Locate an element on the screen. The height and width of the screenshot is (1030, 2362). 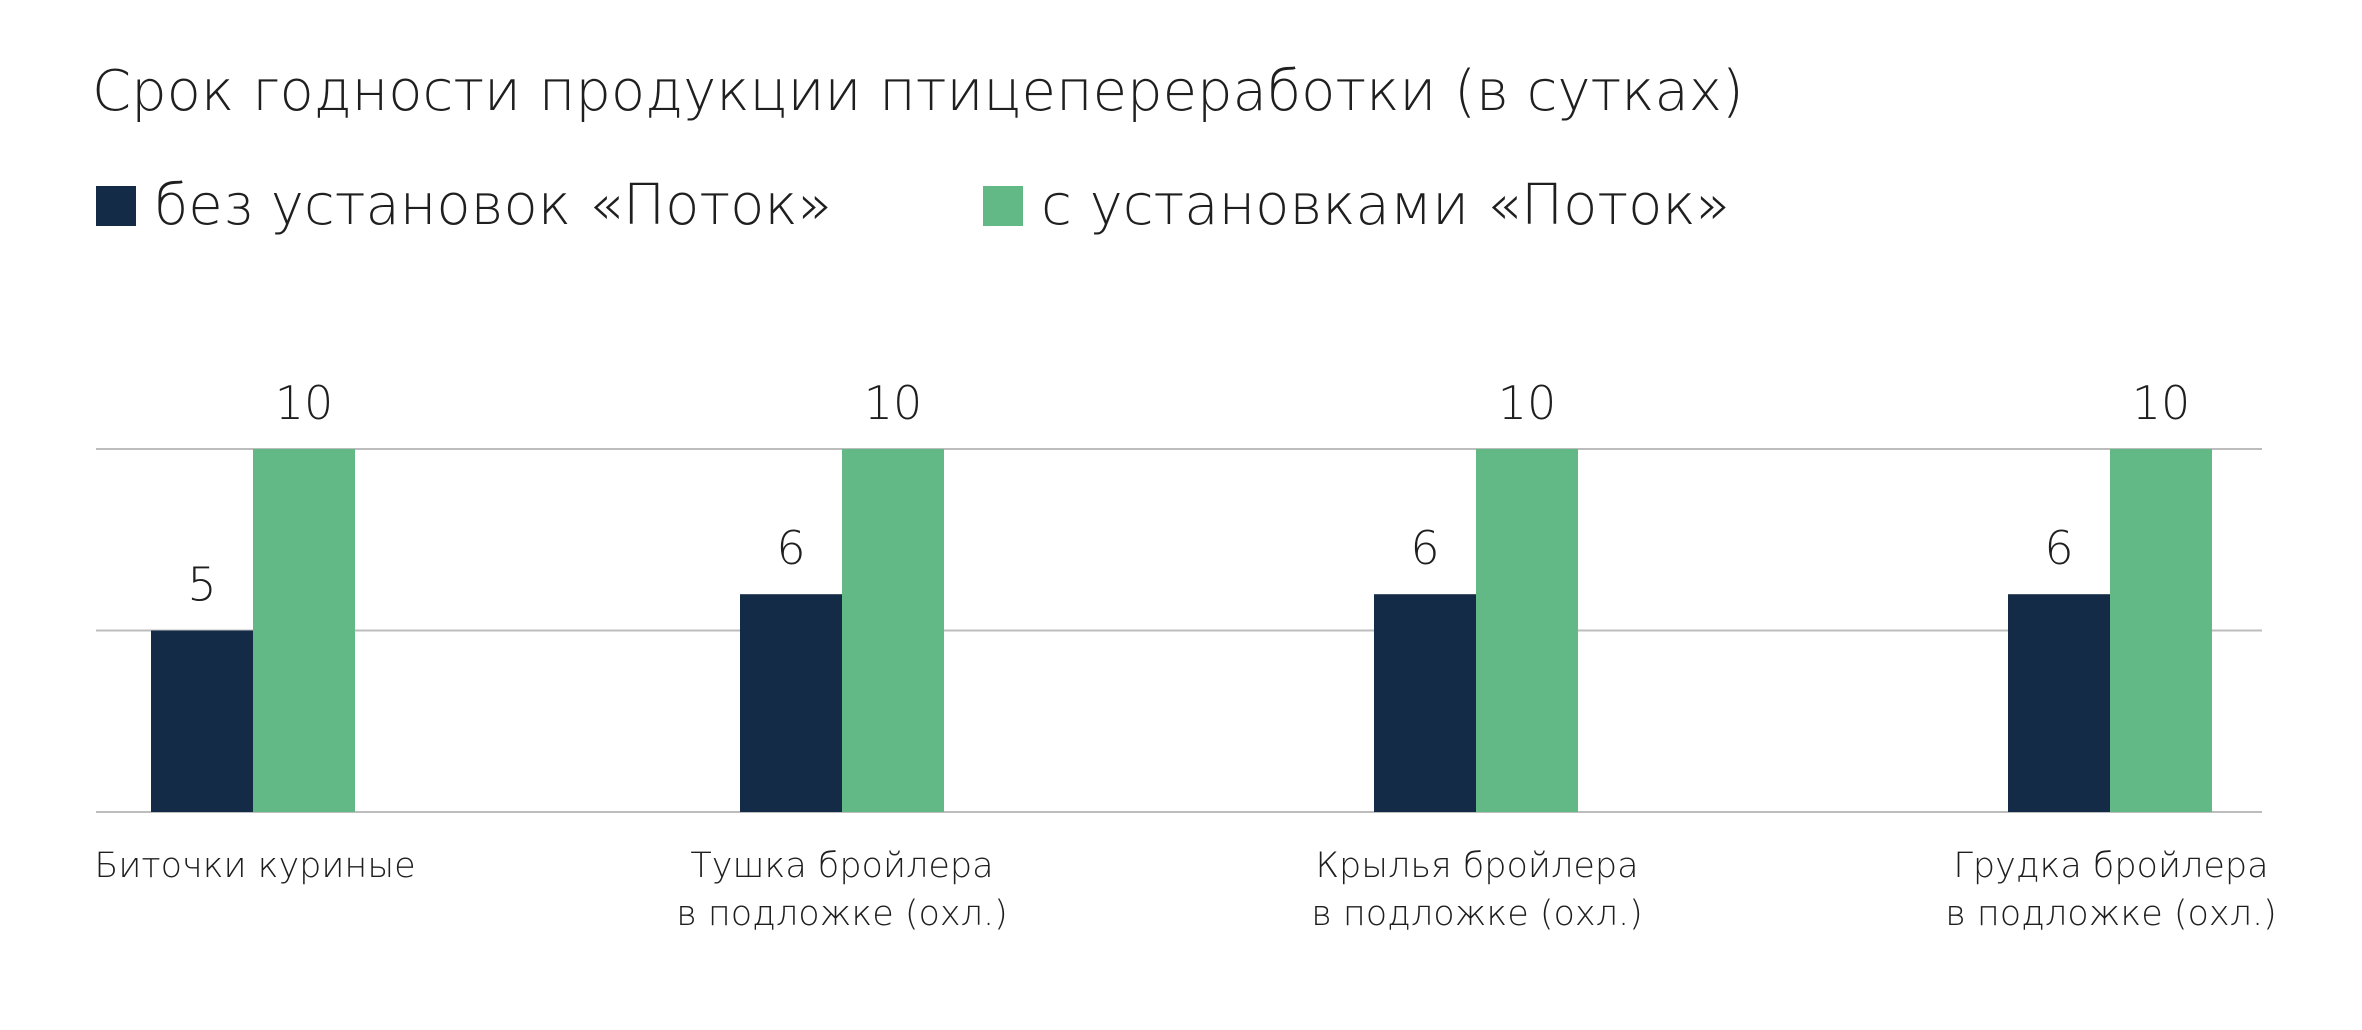
legend-item-with: с установками «Поток» is located at coordinates (1356, 206).